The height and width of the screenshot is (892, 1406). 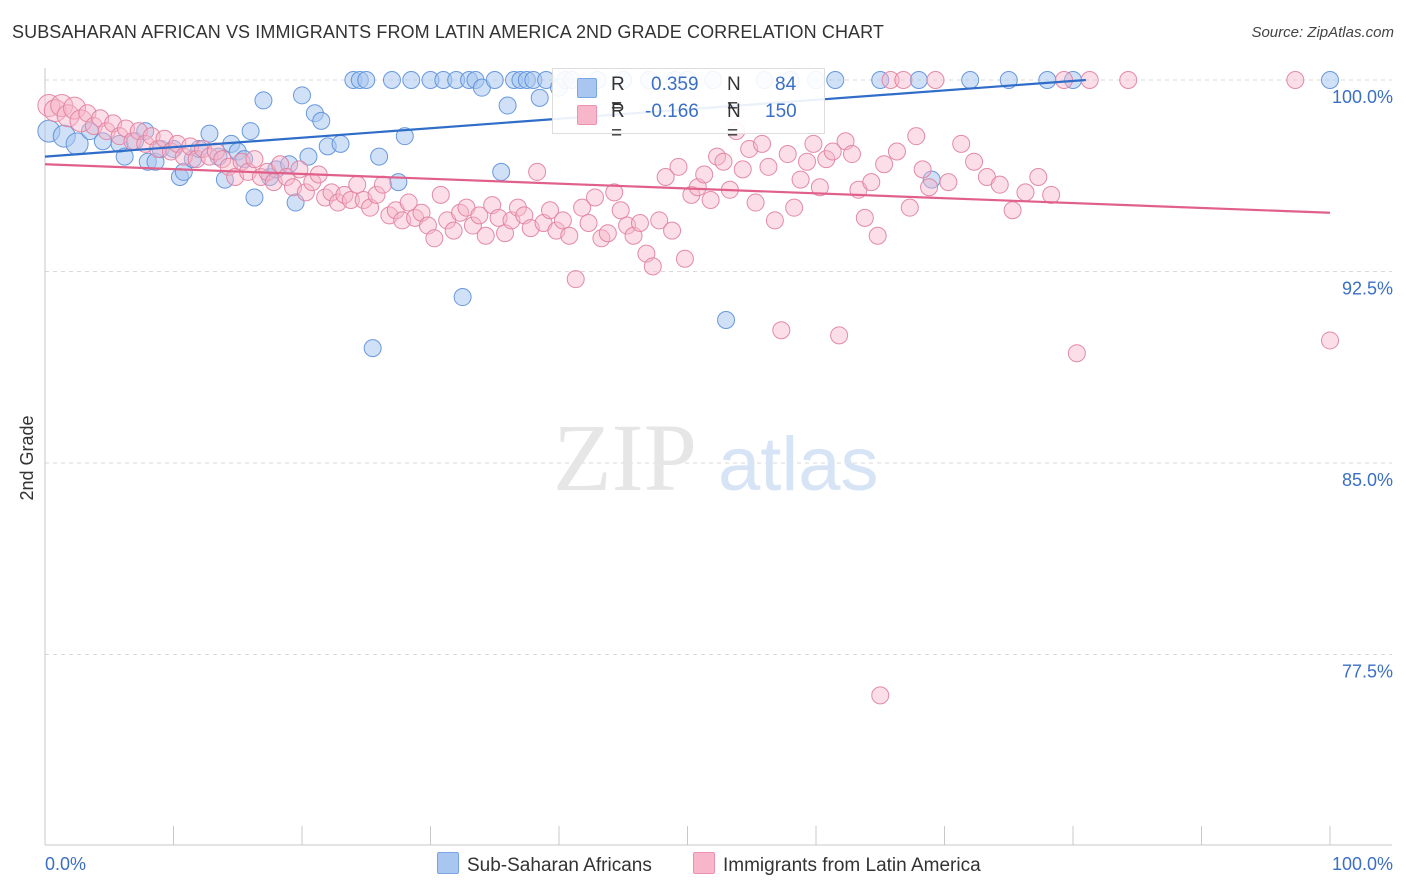 I want to click on bottom-legend-item-blue: Sub-Saharan Africans, so click(x=544, y=864).